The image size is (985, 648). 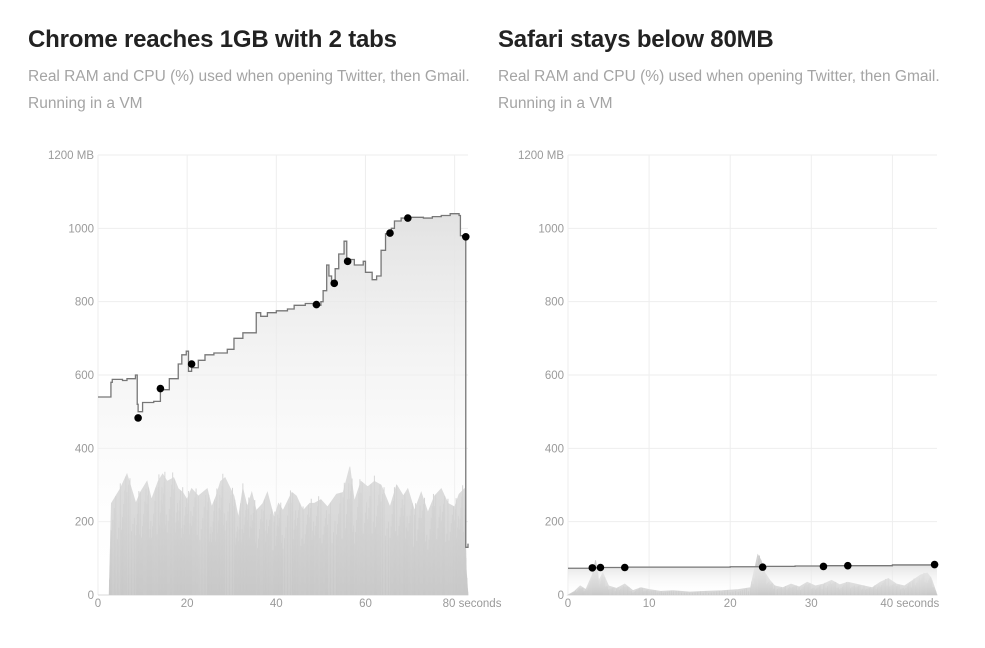 I want to click on y-tick-label: 1000, so click(x=81, y=229).